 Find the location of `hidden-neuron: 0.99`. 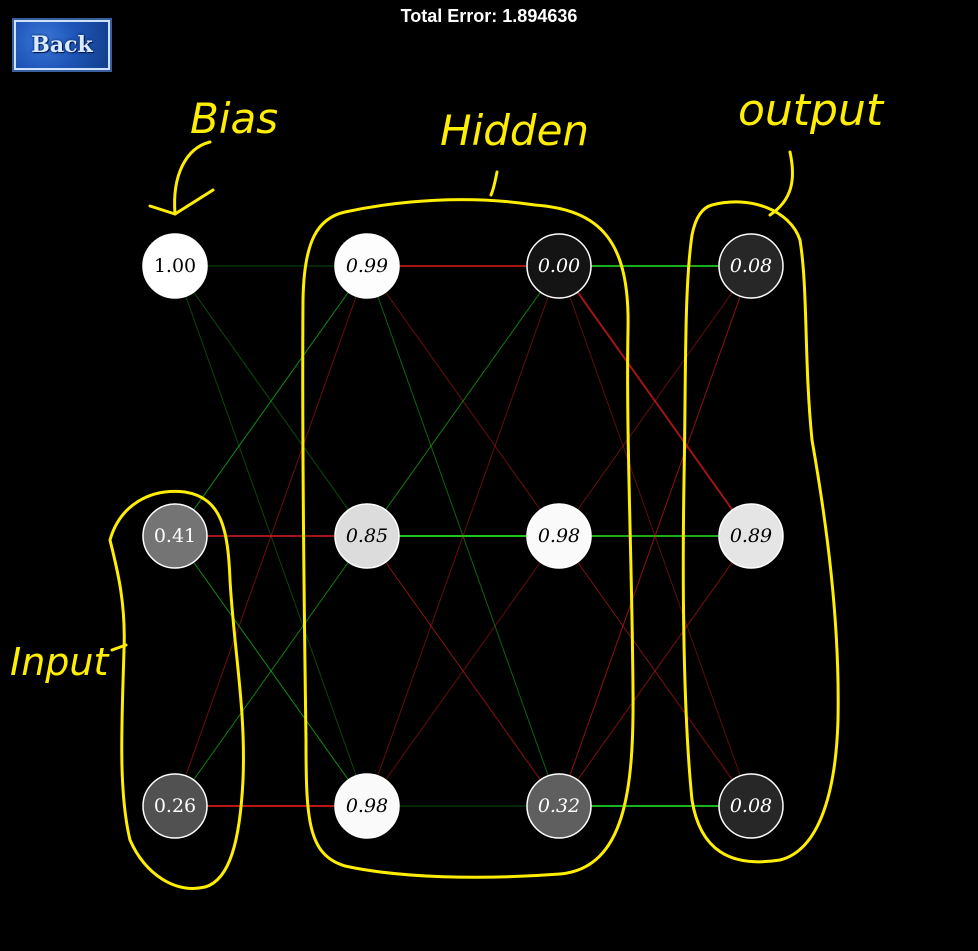

hidden-neuron: 0.99 is located at coordinates (367, 266).